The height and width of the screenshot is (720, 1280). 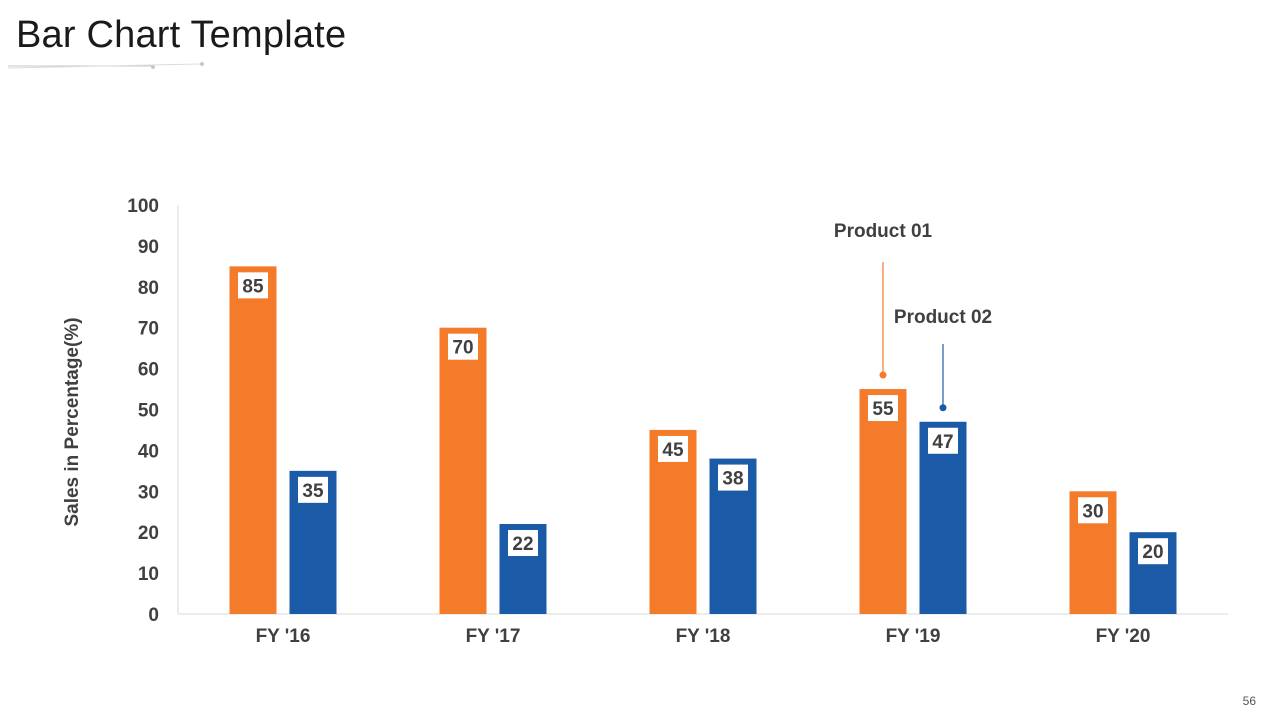 I want to click on x-tick-label: FY '20, so click(x=1123, y=636).